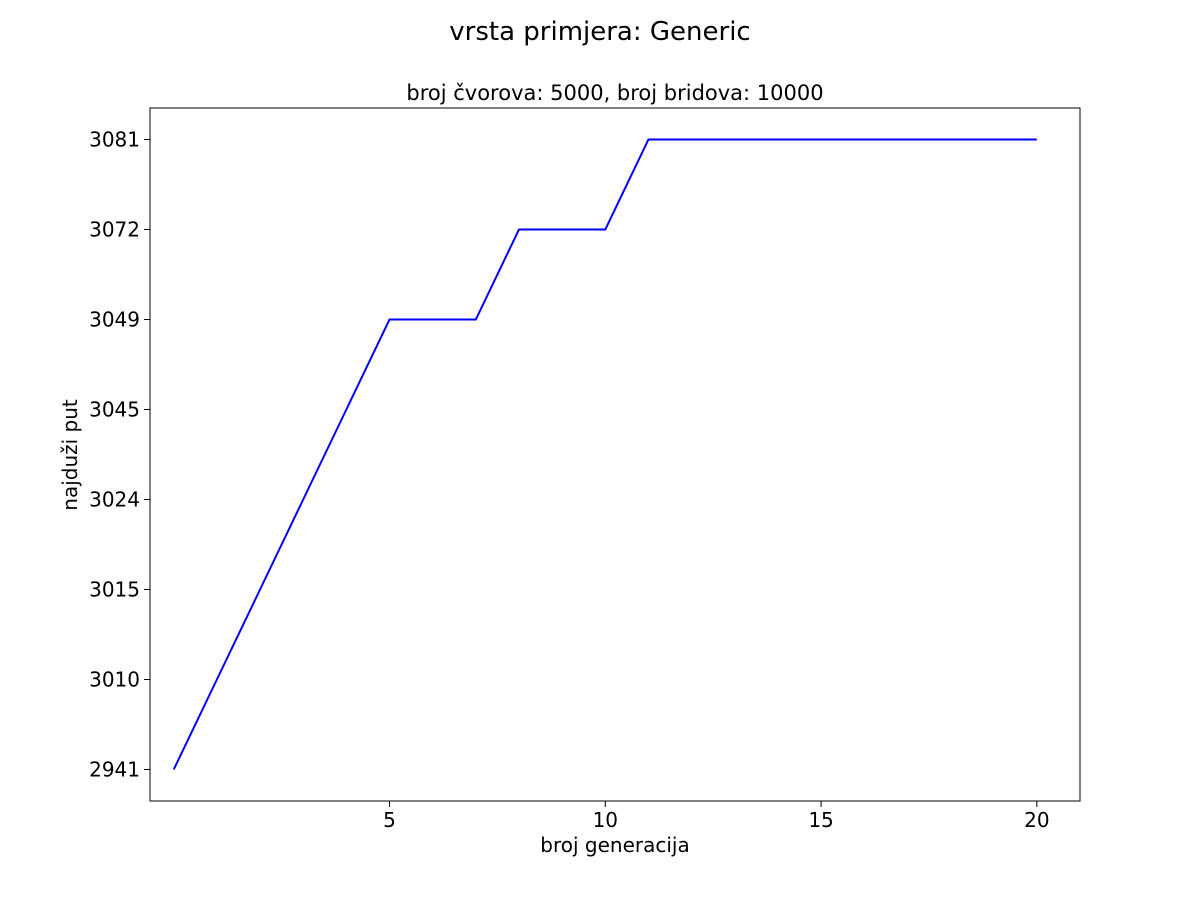 This screenshot has width=1200, height=900. I want to click on y-axis-label: najduži put, so click(70, 455).